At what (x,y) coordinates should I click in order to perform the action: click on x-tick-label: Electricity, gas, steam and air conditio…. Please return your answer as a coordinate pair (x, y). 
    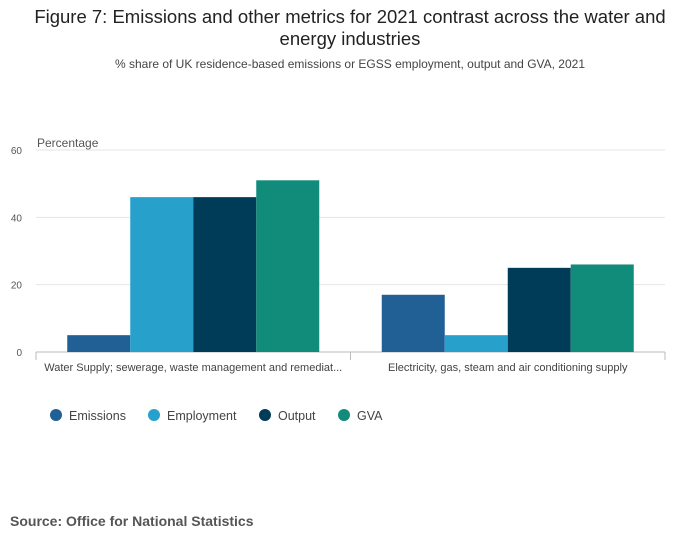
    Looking at the image, I should click on (508, 368).